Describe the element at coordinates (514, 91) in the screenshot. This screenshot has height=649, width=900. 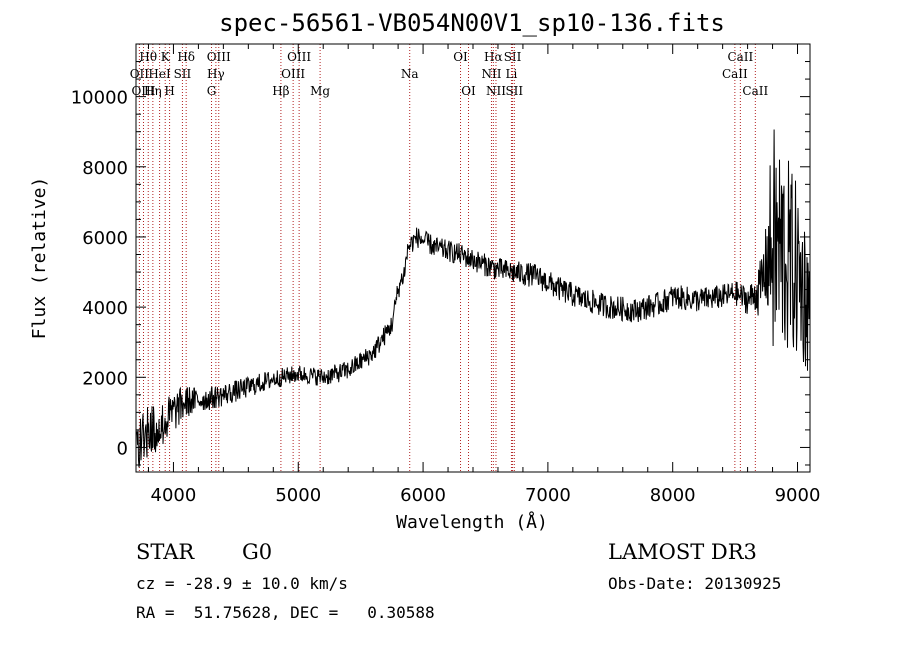
I see `line-label-24: SII` at that location.